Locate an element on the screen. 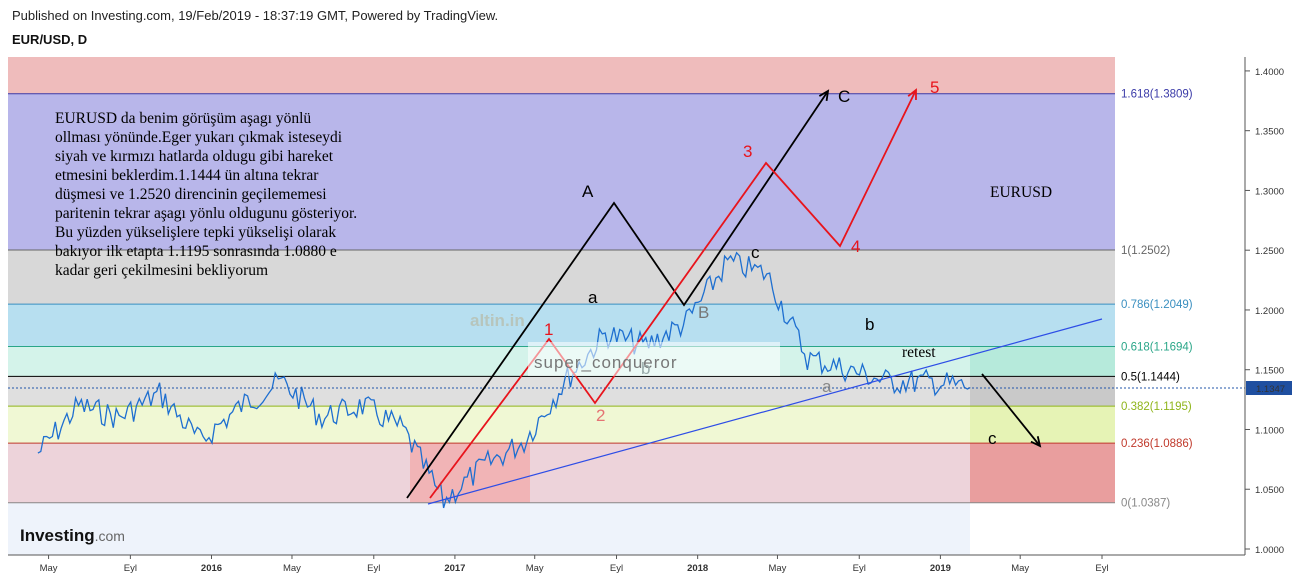  current-price-label: 1.1347 is located at coordinates (1270, 389).